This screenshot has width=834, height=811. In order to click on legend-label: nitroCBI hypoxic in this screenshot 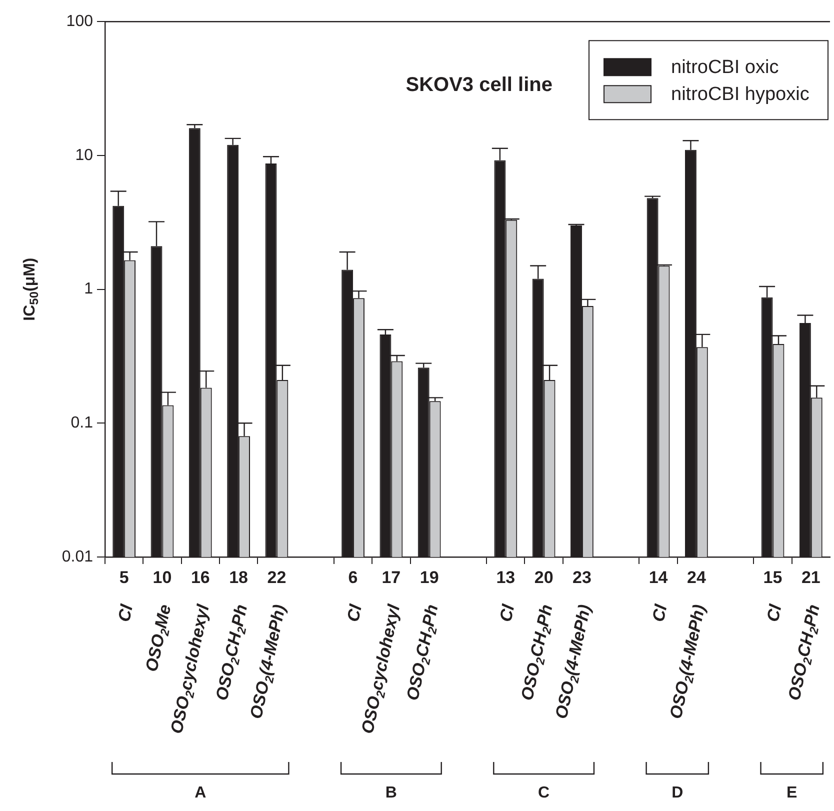, I will do `click(740, 94)`.